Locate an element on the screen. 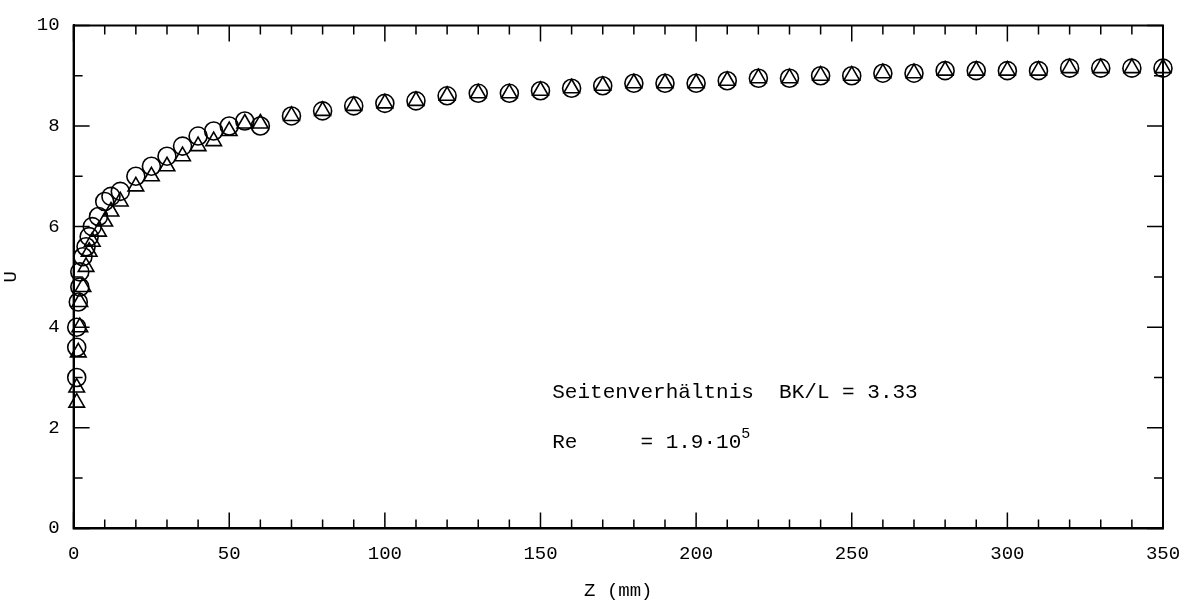  y-tick-label: 4 is located at coordinates (54, 327).